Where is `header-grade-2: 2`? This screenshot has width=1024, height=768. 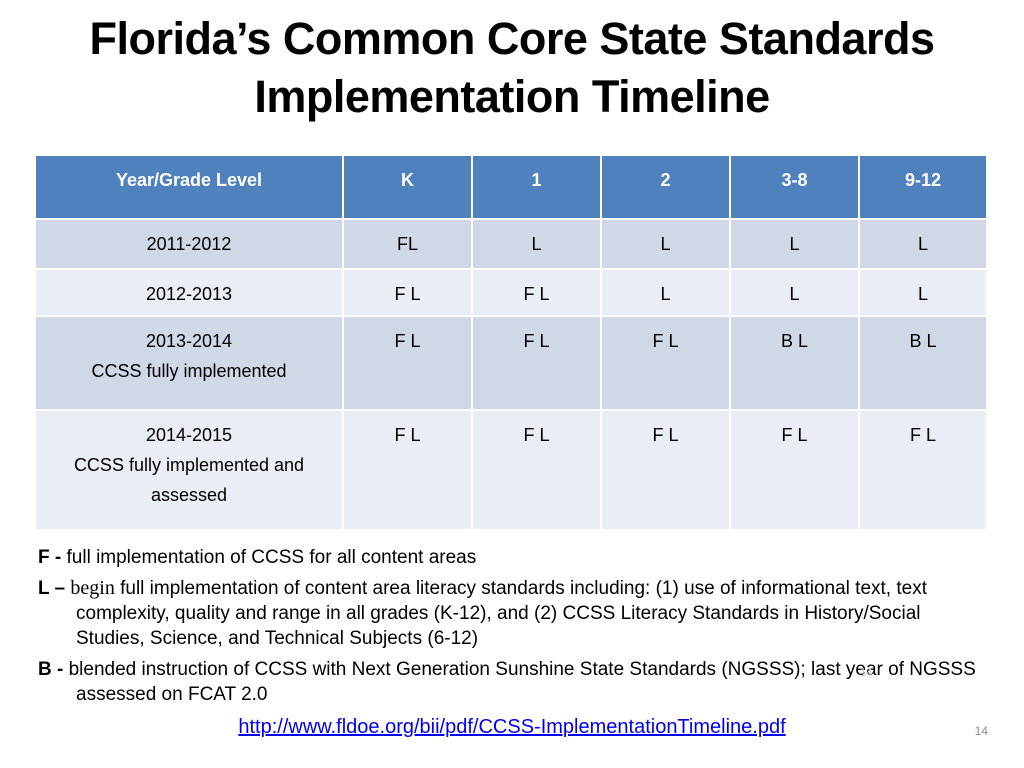
header-grade-2: 2 is located at coordinates (665, 187).